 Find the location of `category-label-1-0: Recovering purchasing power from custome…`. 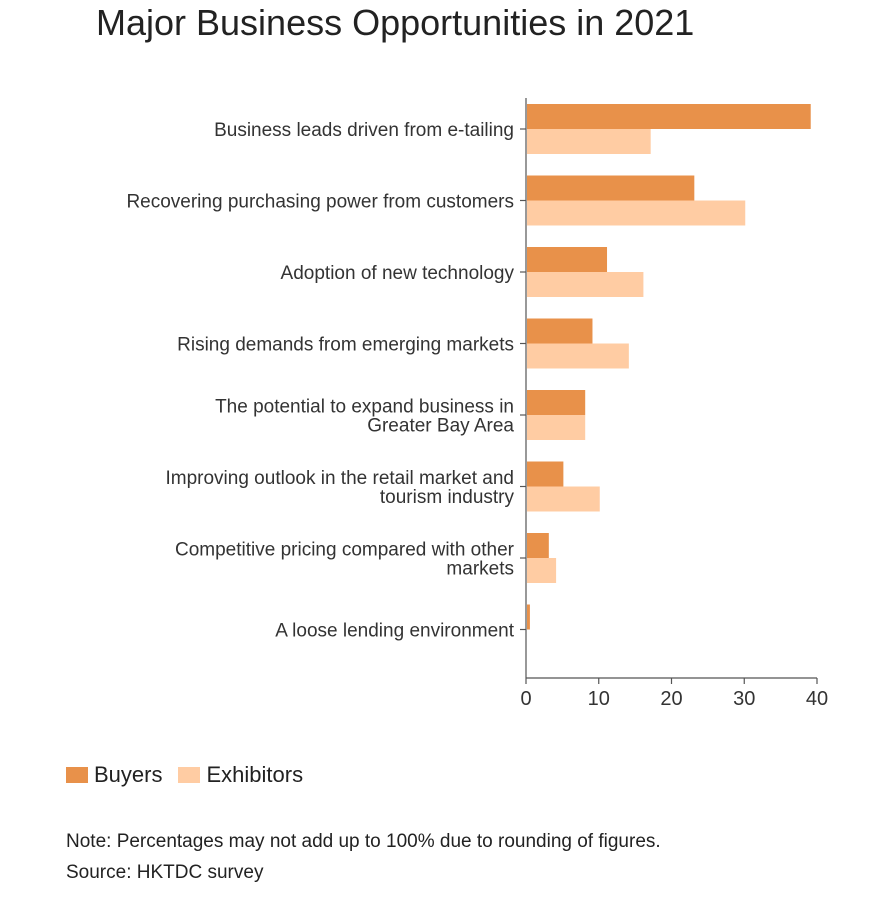

category-label-1-0: Recovering purchasing power from custome… is located at coordinates (320, 202).